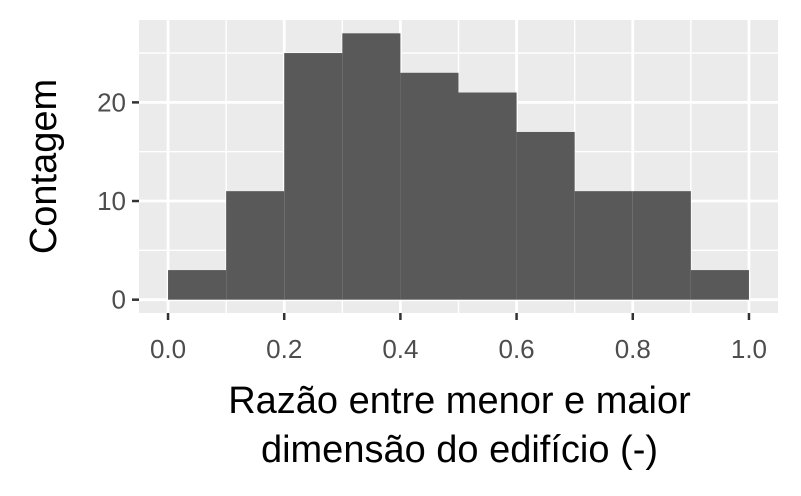  What do you see at coordinates (517, 349) in the screenshot?
I see `x-tick-label: 0.6` at bounding box center [517, 349].